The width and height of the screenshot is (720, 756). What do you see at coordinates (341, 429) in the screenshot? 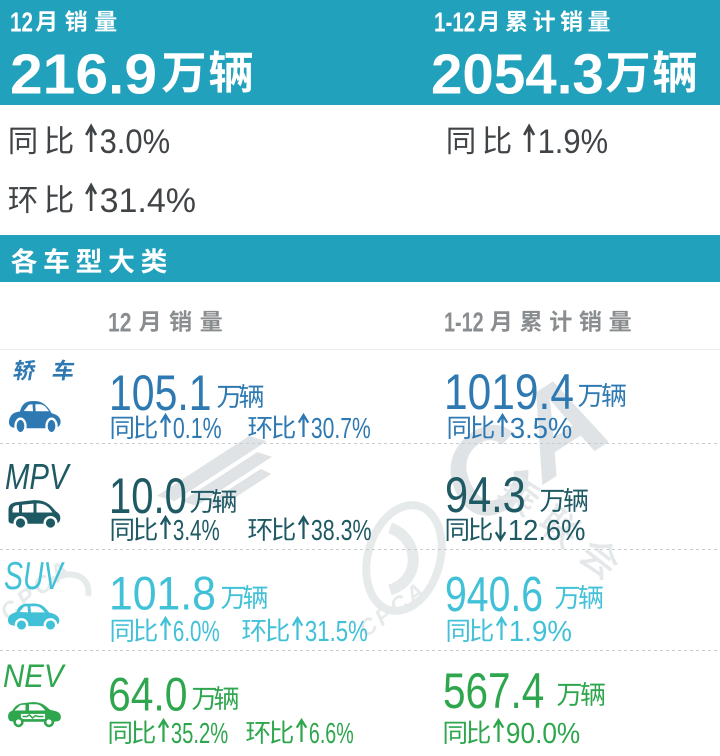
I see `svg-text: 30.7%` at bounding box center [341, 429].